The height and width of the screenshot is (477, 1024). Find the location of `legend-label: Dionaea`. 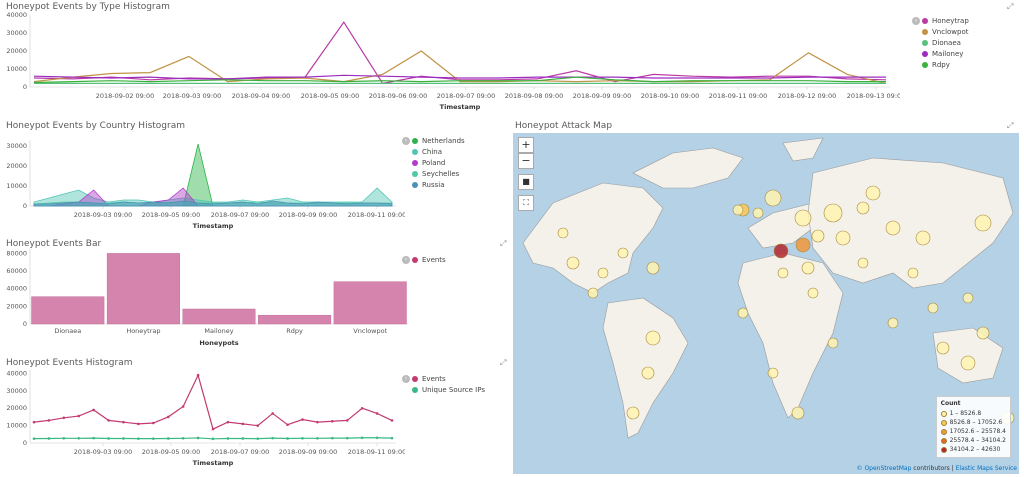

legend-label: Dionaea is located at coordinates (946, 42).